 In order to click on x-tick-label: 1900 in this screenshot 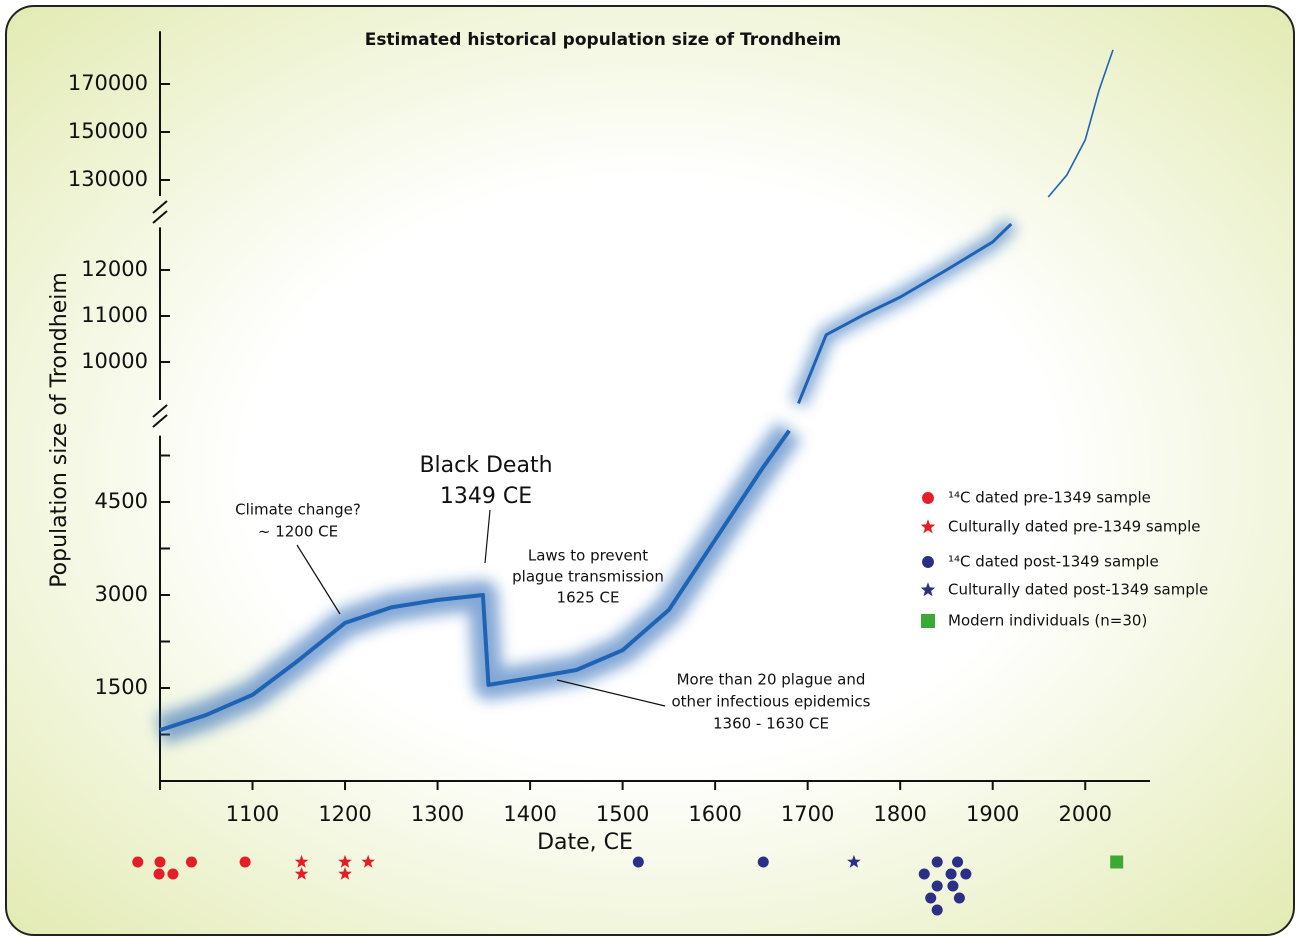, I will do `click(992, 814)`.